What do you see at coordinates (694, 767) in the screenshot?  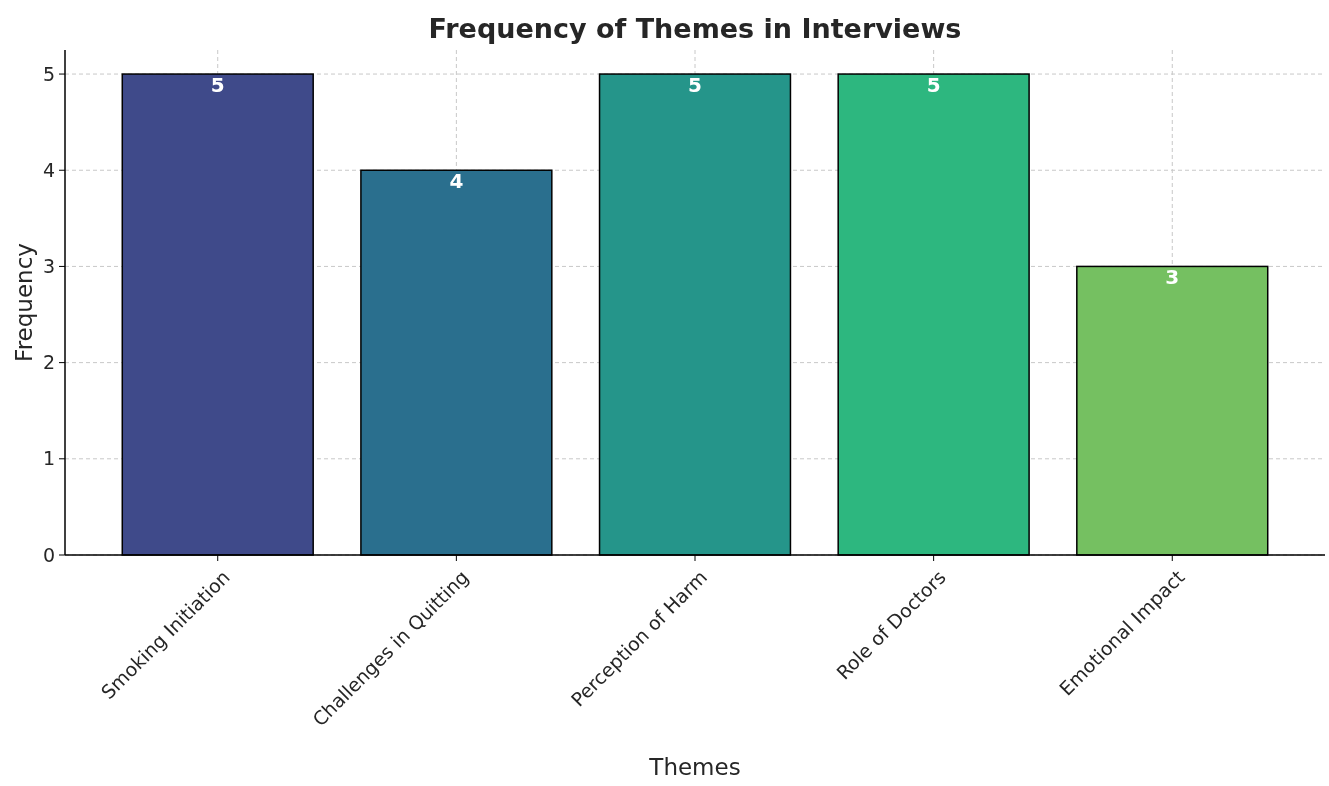 I see `x-axis-title: Themes` at bounding box center [694, 767].